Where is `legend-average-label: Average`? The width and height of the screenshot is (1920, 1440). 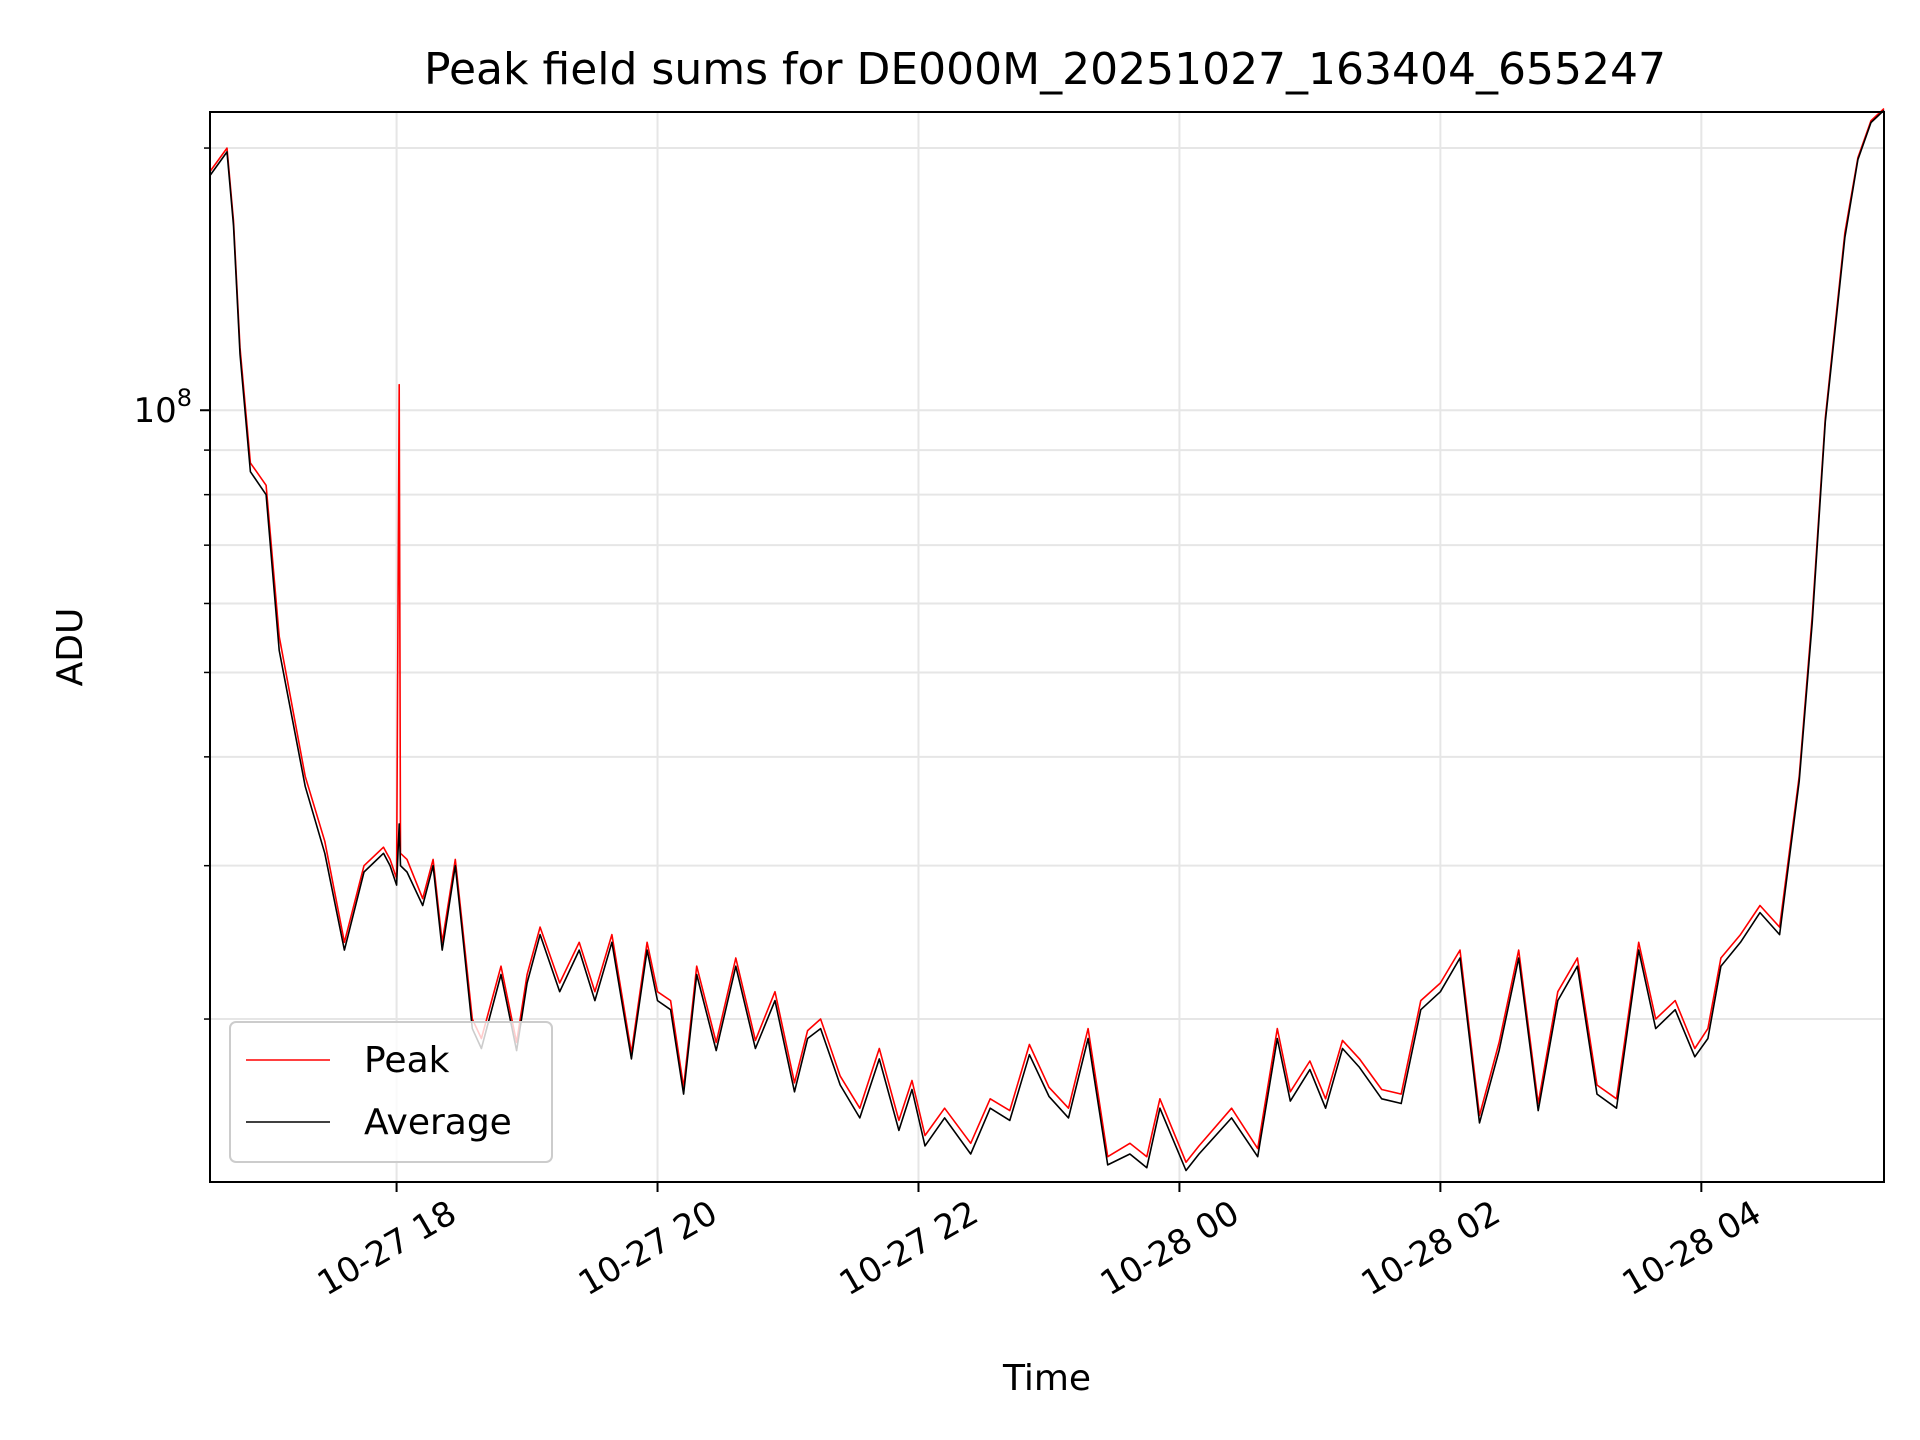 legend-average-label: Average is located at coordinates (438, 1122).